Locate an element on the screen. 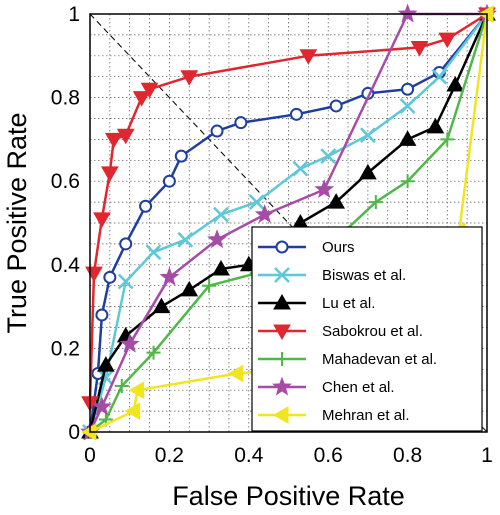  legend-entry-biswas-et-al: Biswas et al. is located at coordinates (332, 275).